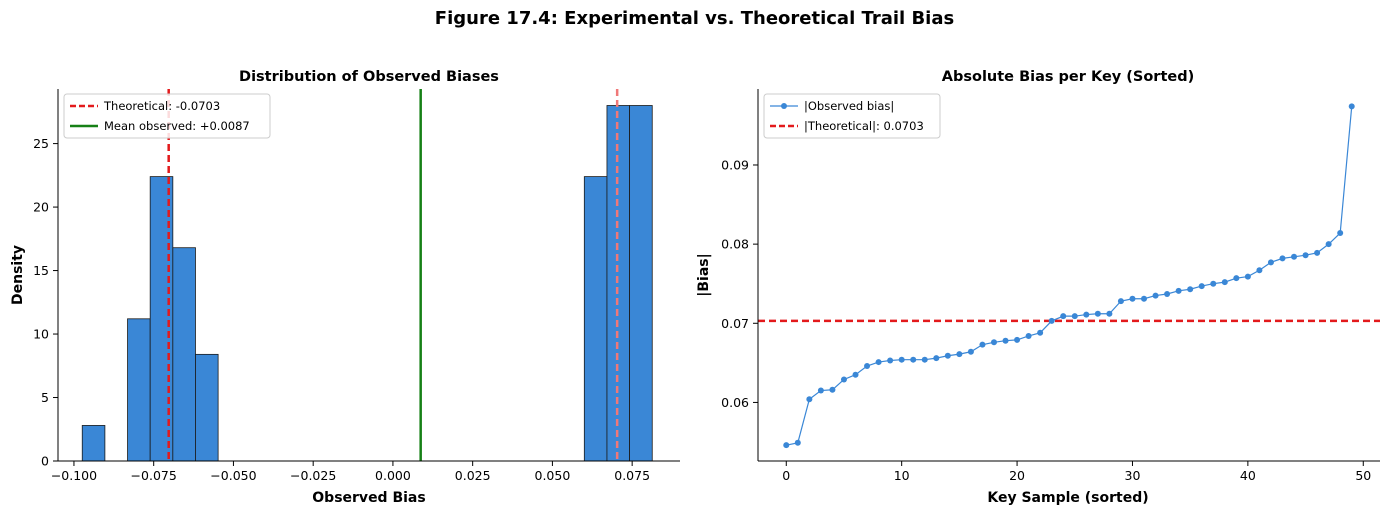  I want to click on legend-mean-label: Mean observed: +0.0087, so click(177, 126).